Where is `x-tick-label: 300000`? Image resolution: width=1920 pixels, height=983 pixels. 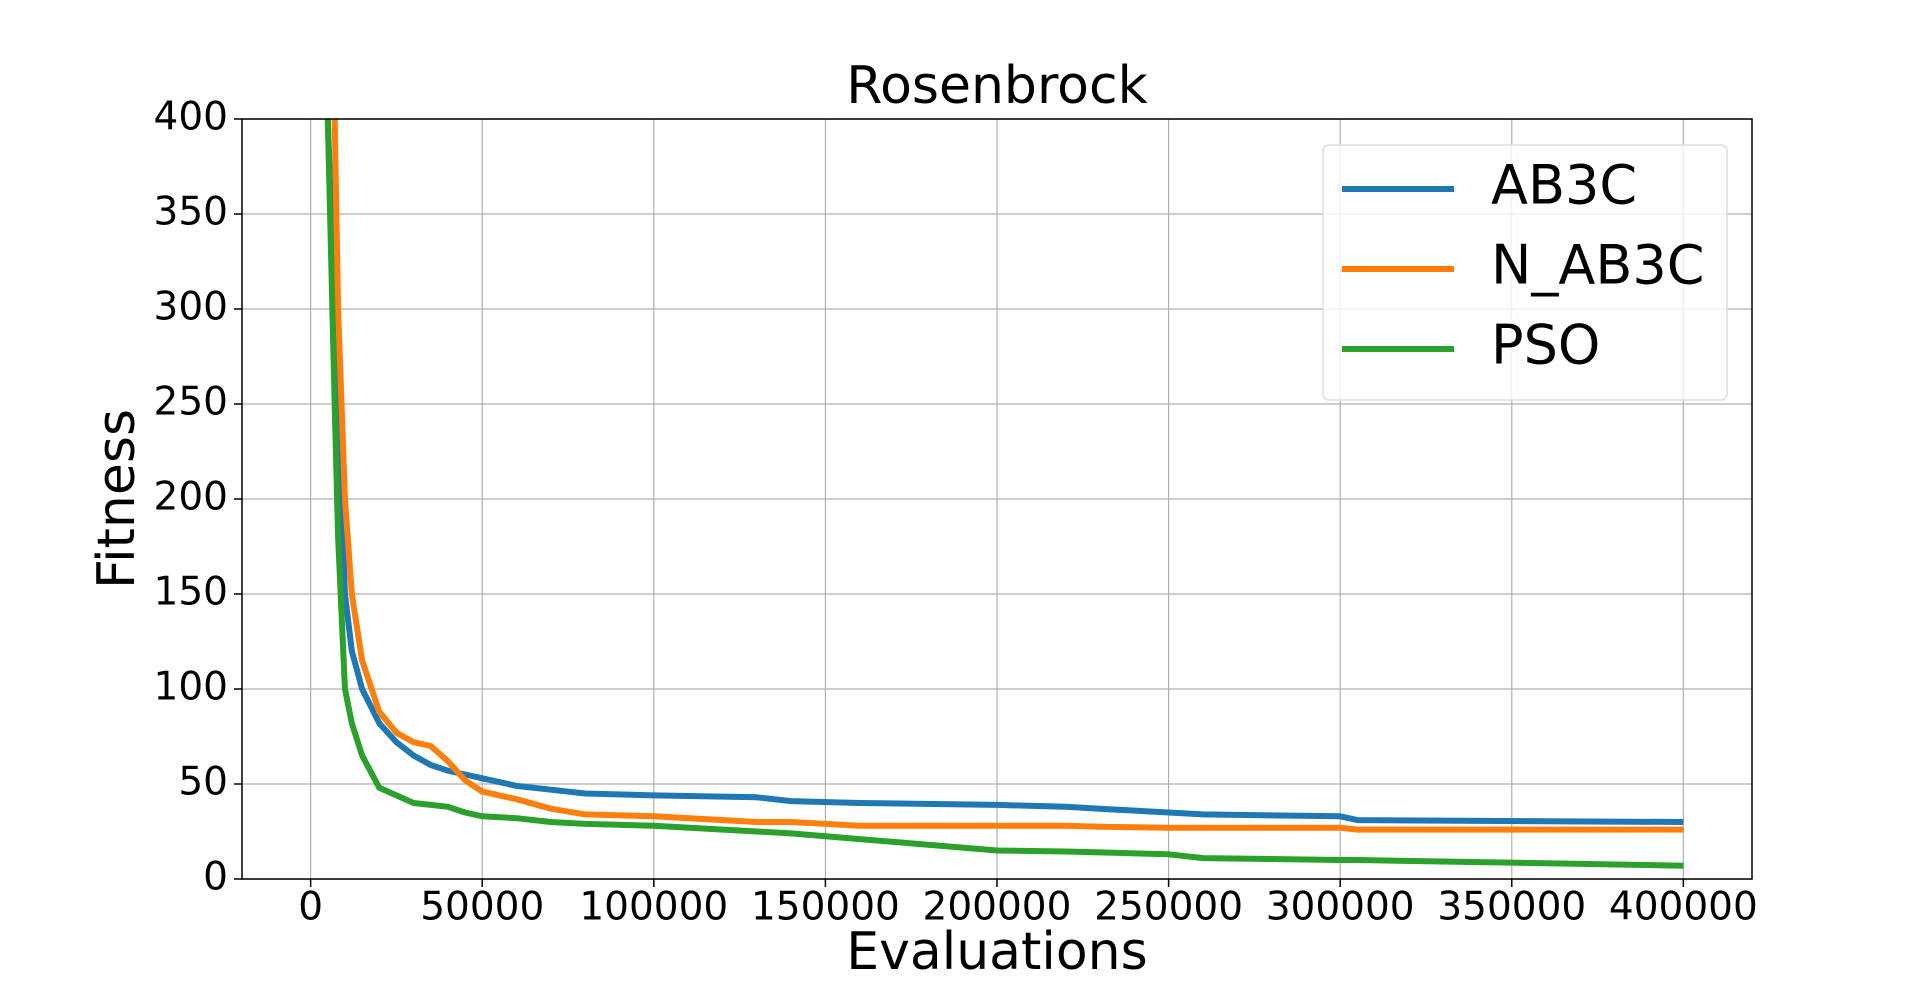
x-tick-label: 300000 is located at coordinates (1340, 907).